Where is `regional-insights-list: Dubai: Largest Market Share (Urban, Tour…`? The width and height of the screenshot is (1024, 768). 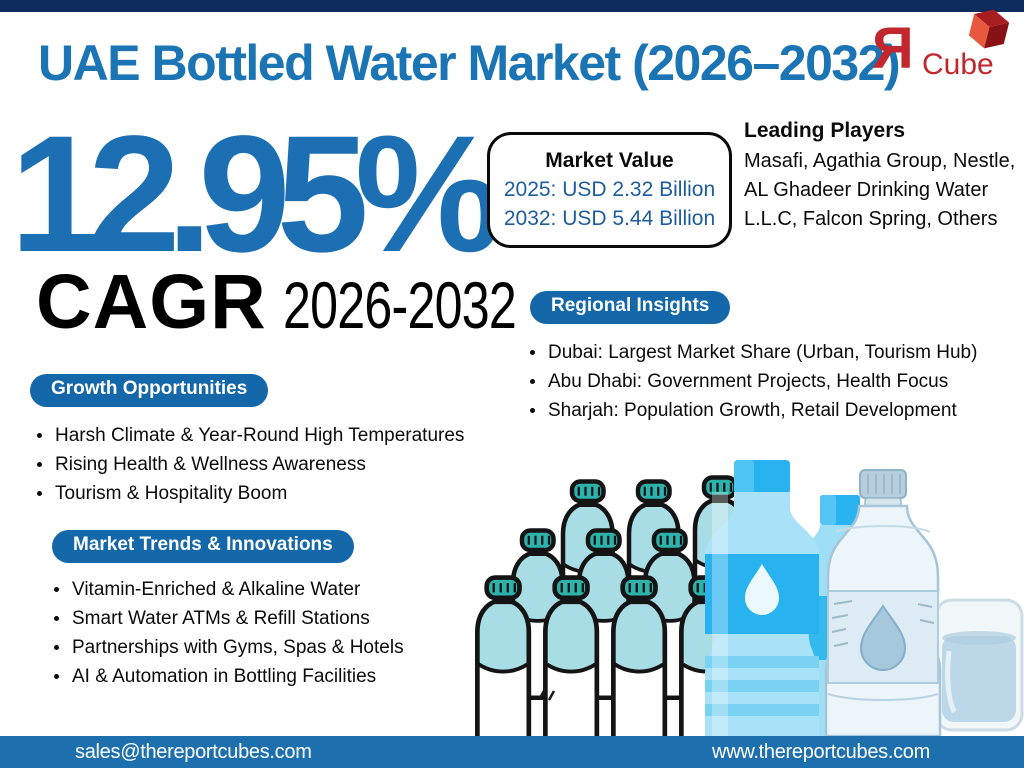 regional-insights-list: Dubai: Largest Market Share (Urban, Tour… is located at coordinates (753, 381).